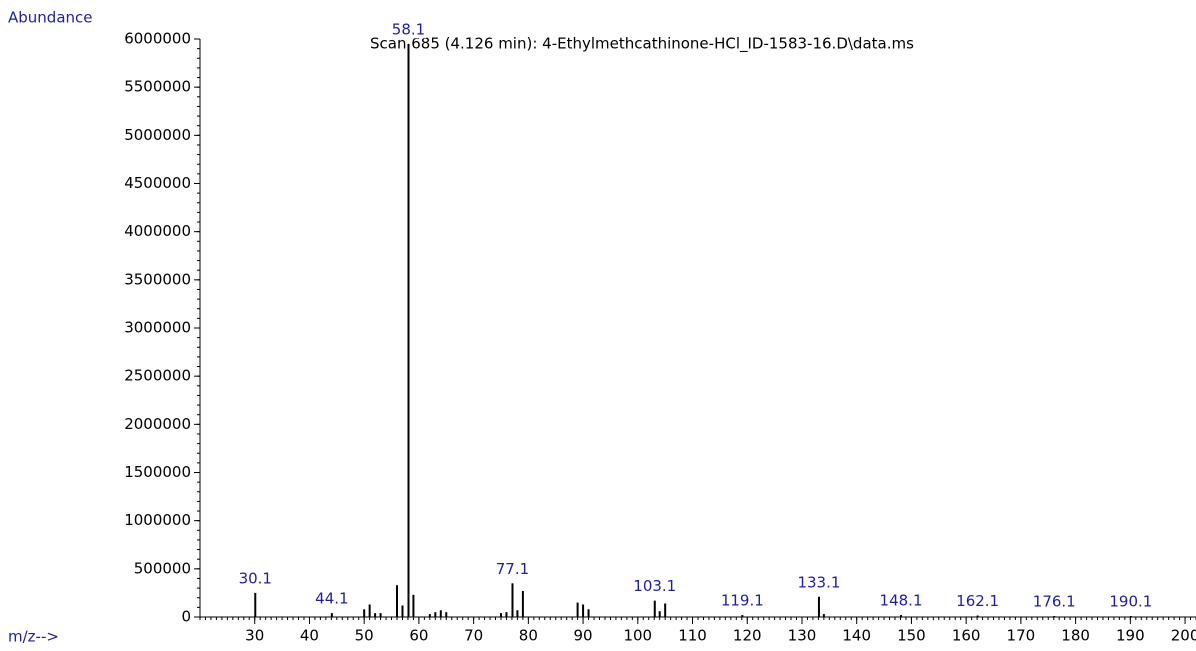 The height and width of the screenshot is (651, 1196). I want to click on y-tick-label: 1000000, so click(157, 520).